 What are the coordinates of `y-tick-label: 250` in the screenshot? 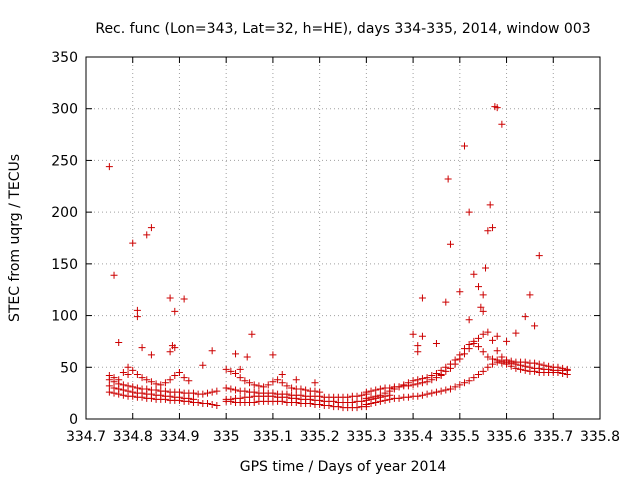 It's located at (64, 161).